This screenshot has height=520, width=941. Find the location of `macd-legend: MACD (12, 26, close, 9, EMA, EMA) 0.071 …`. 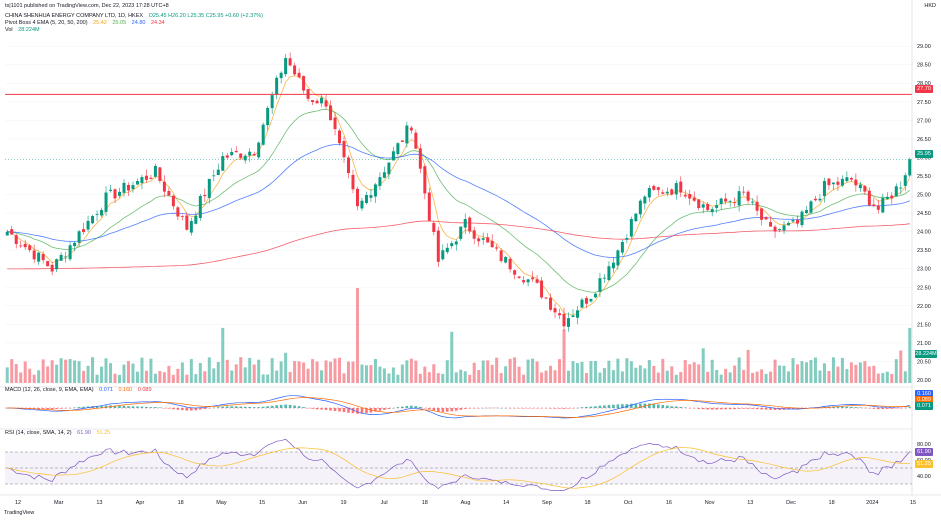

macd-legend: MACD (12, 26, close, 9, EMA, EMA) 0.071 … is located at coordinates (80, 390).